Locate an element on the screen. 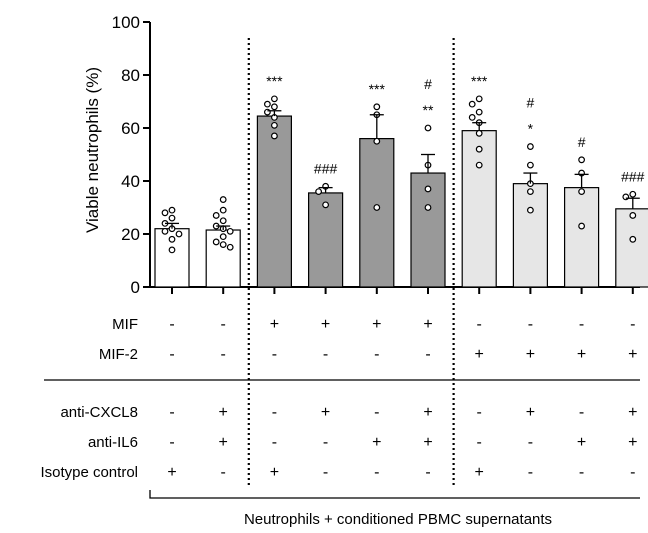 The height and width of the screenshot is (533, 648). y-tick-label: 40 is located at coordinates (130, 181).